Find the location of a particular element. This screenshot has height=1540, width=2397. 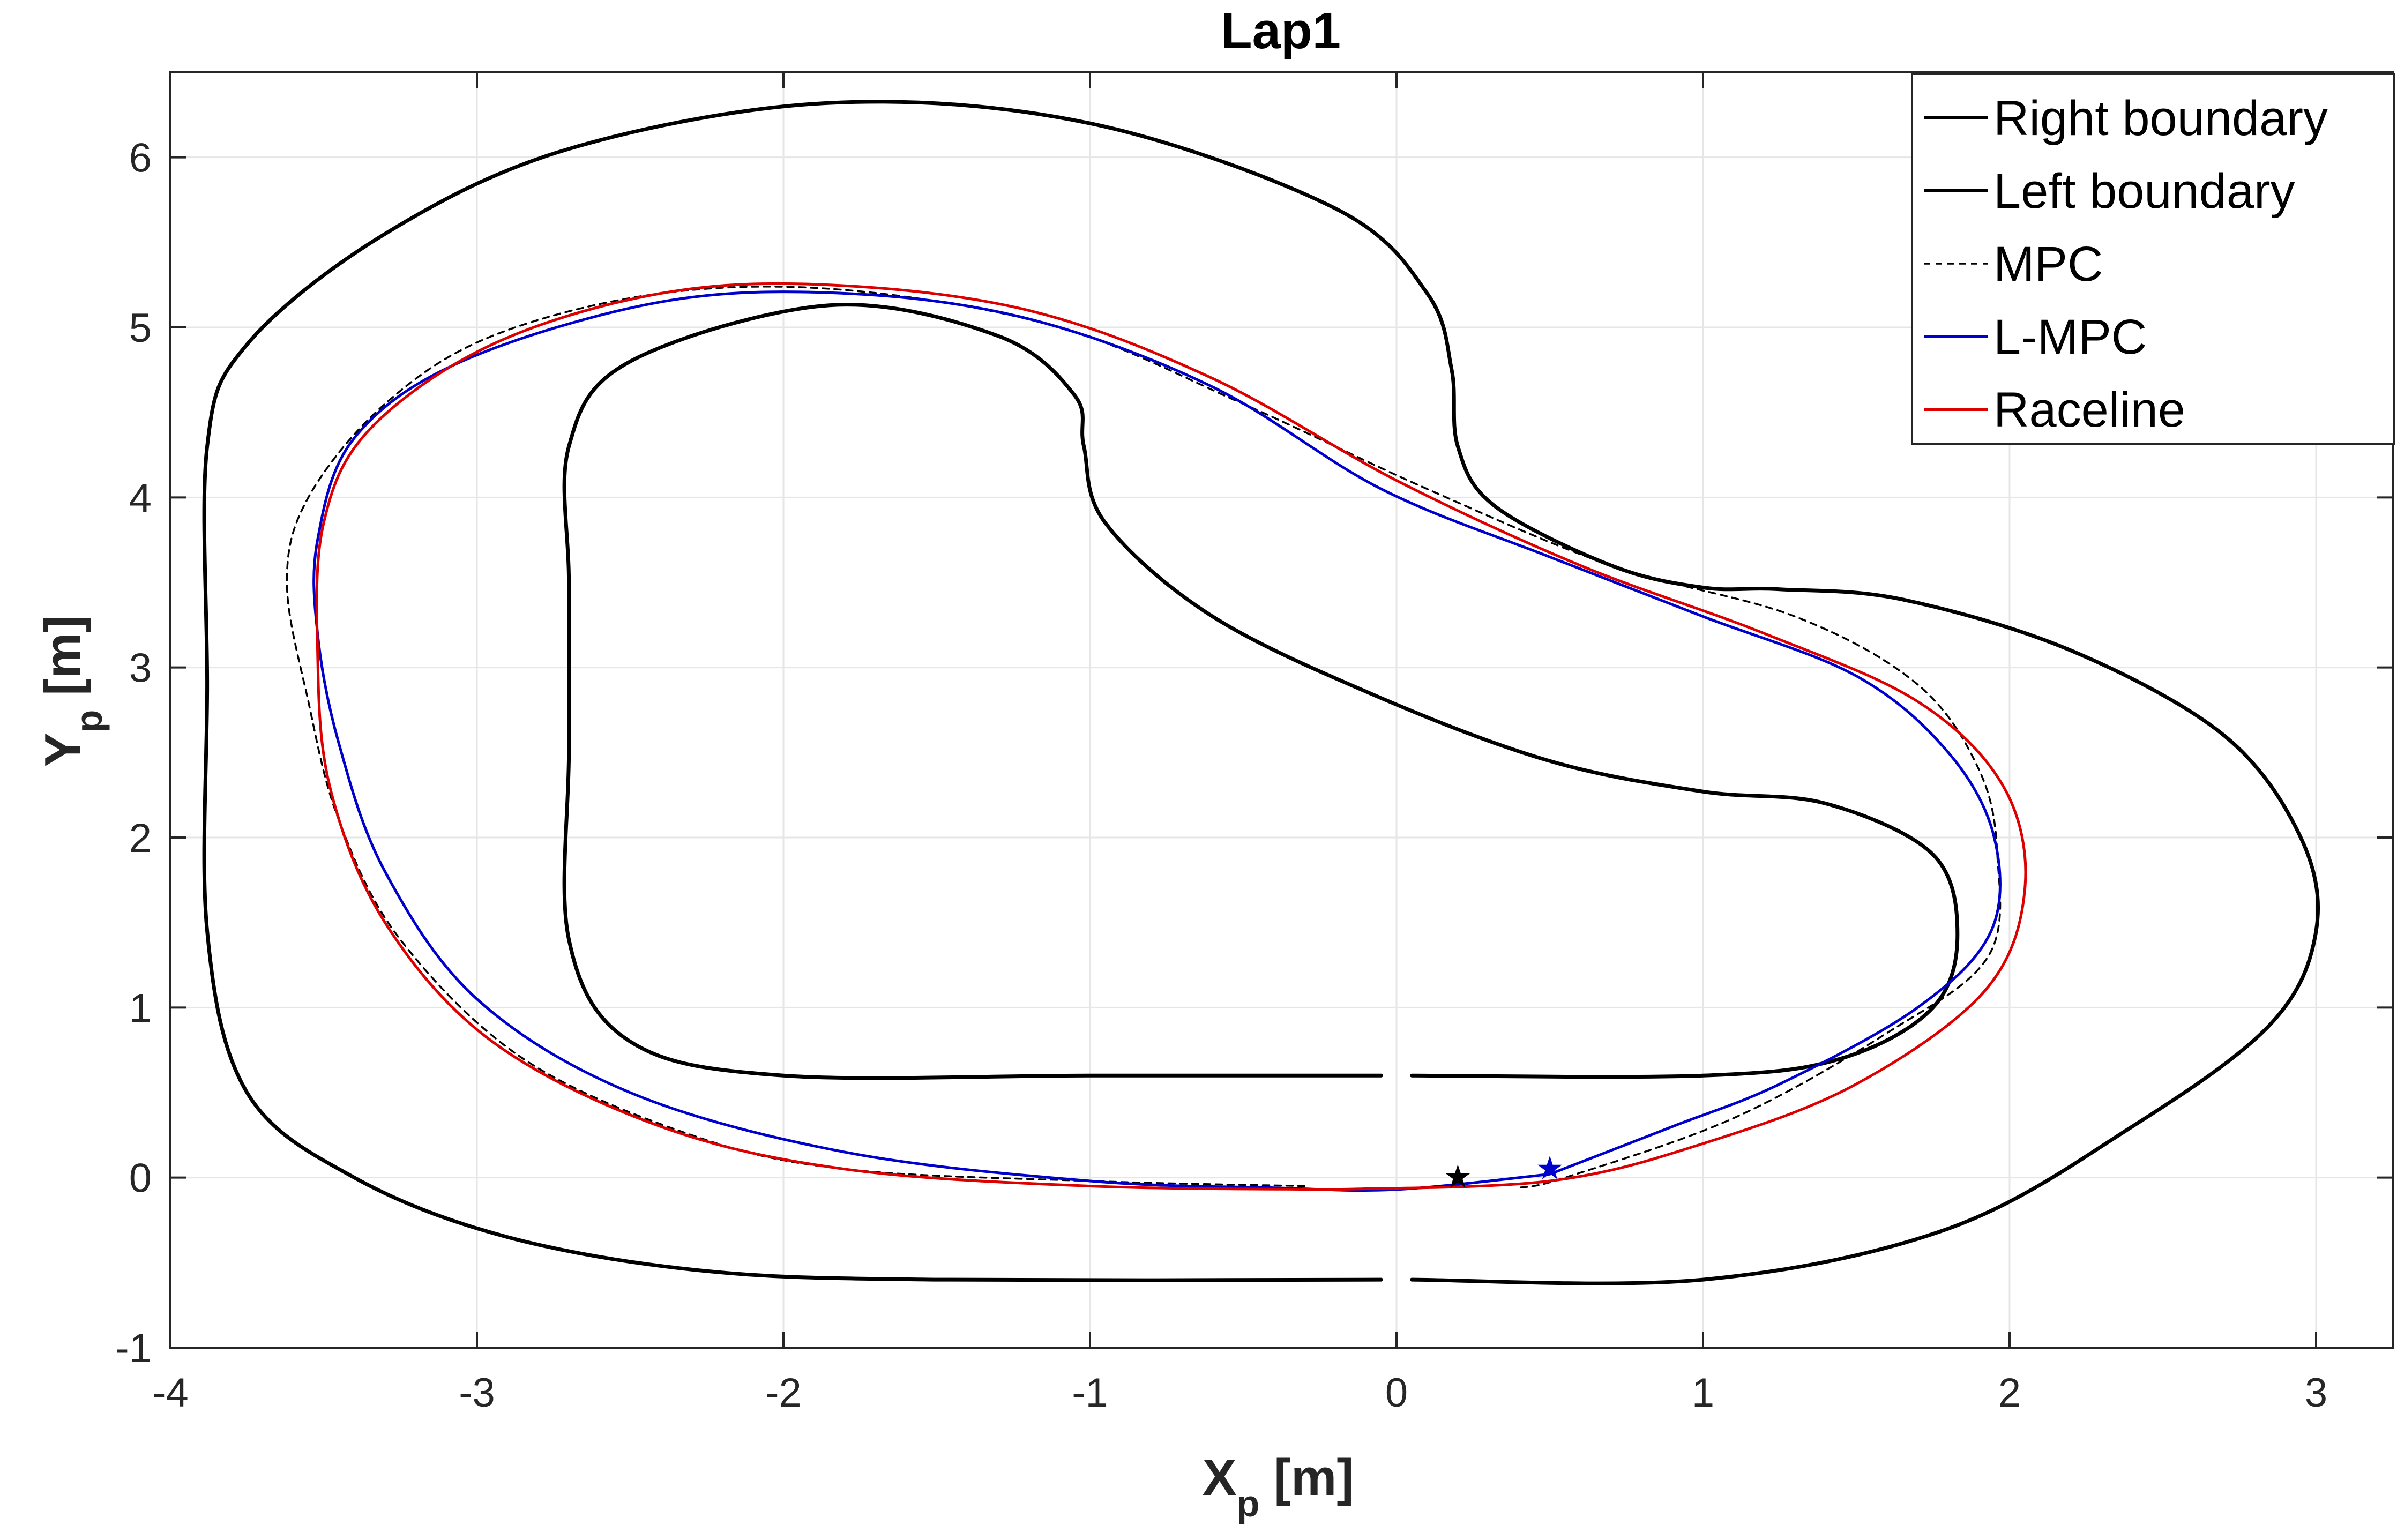

x-tick-label: -2 is located at coordinates (783, 1393).